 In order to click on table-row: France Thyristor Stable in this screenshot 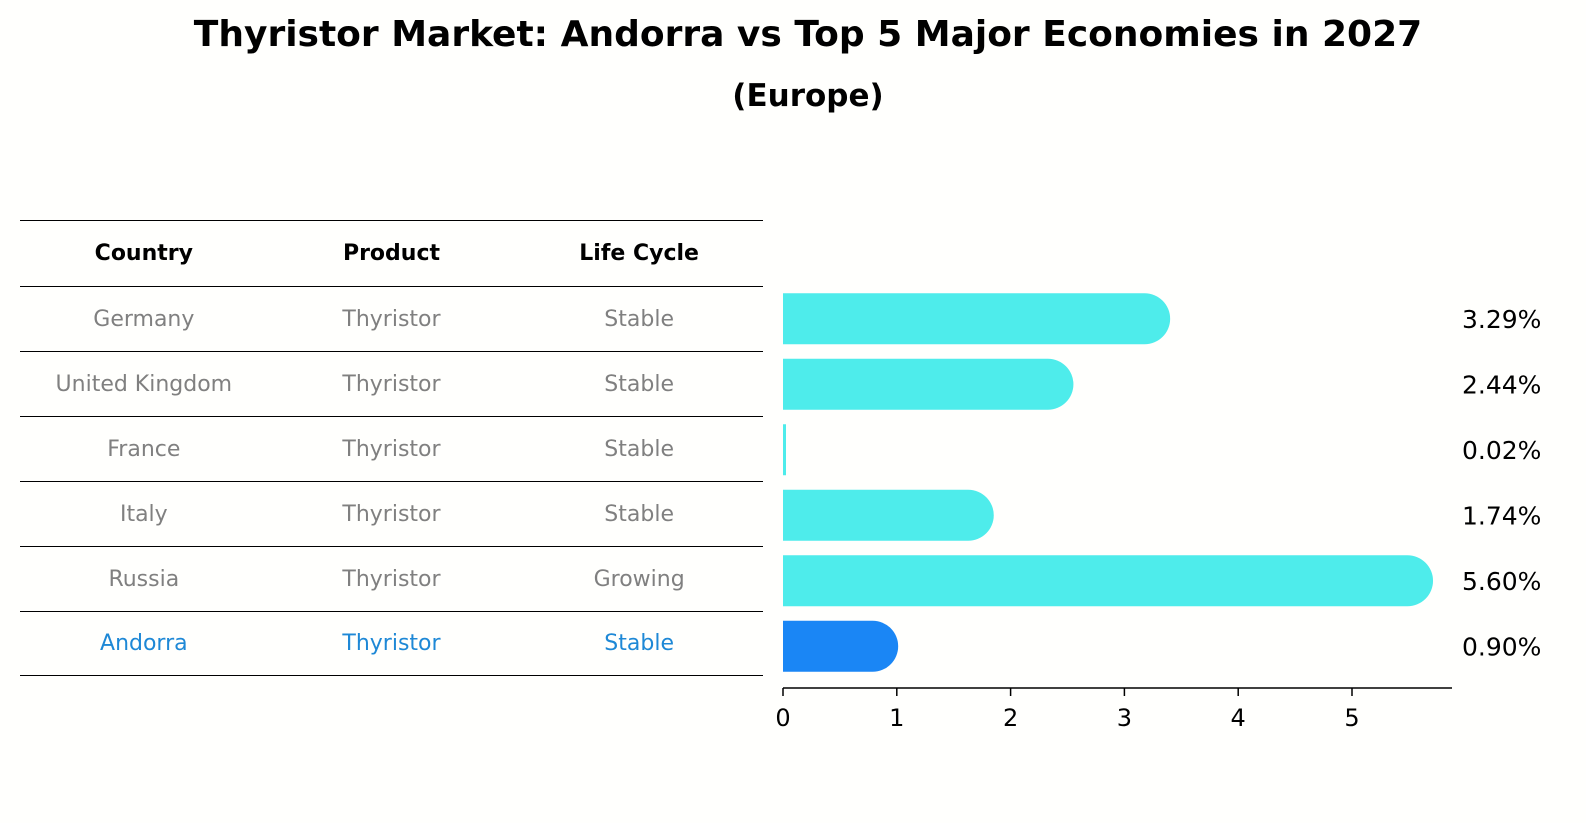, I will do `click(391, 448)`.